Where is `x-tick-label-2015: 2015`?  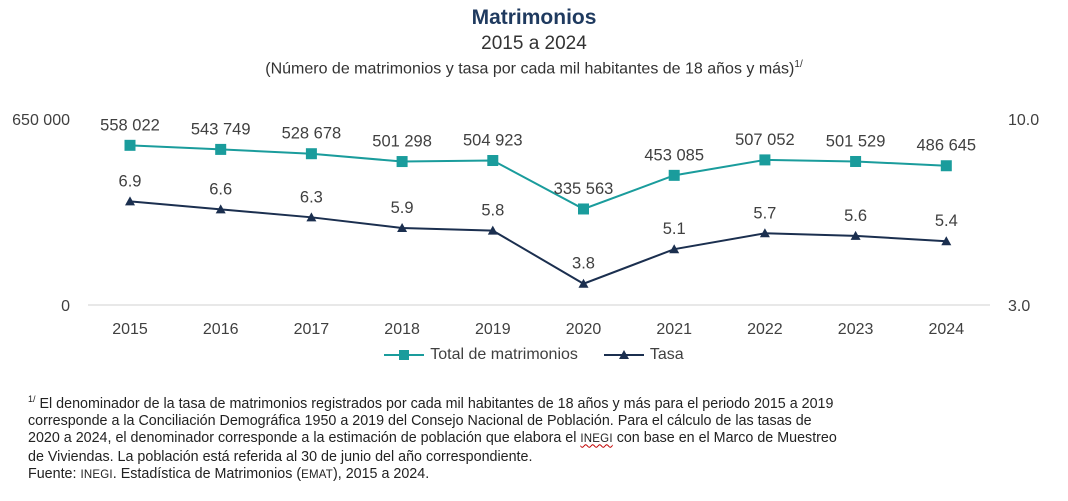
x-tick-label-2015: 2015 is located at coordinates (130, 329).